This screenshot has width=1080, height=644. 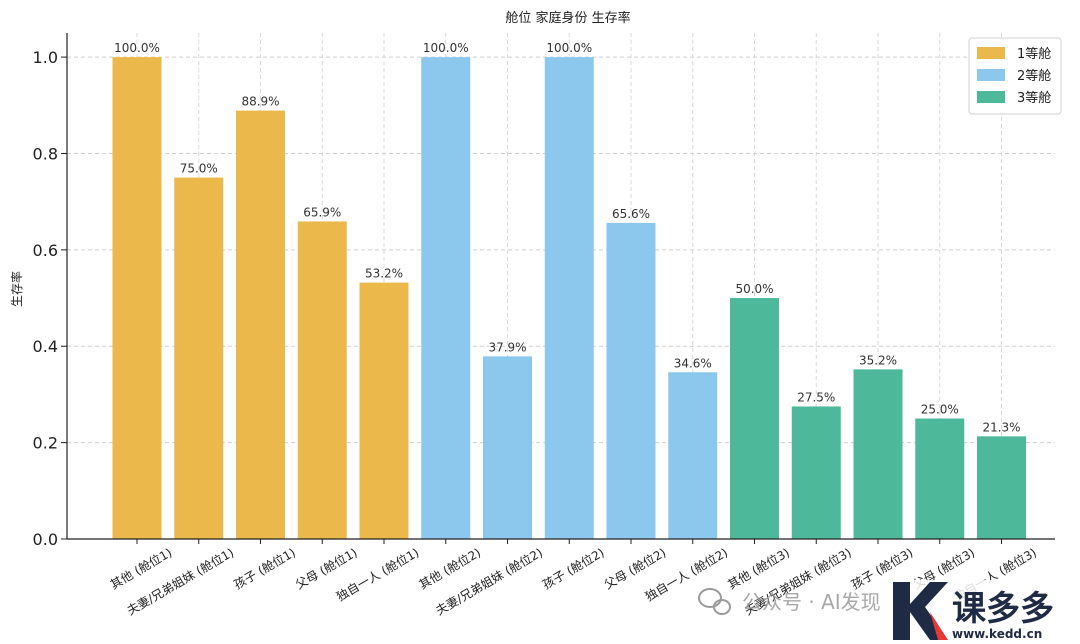 What do you see at coordinates (997, 634) in the screenshot?
I see `logo-url: www.kedd.cn` at bounding box center [997, 634].